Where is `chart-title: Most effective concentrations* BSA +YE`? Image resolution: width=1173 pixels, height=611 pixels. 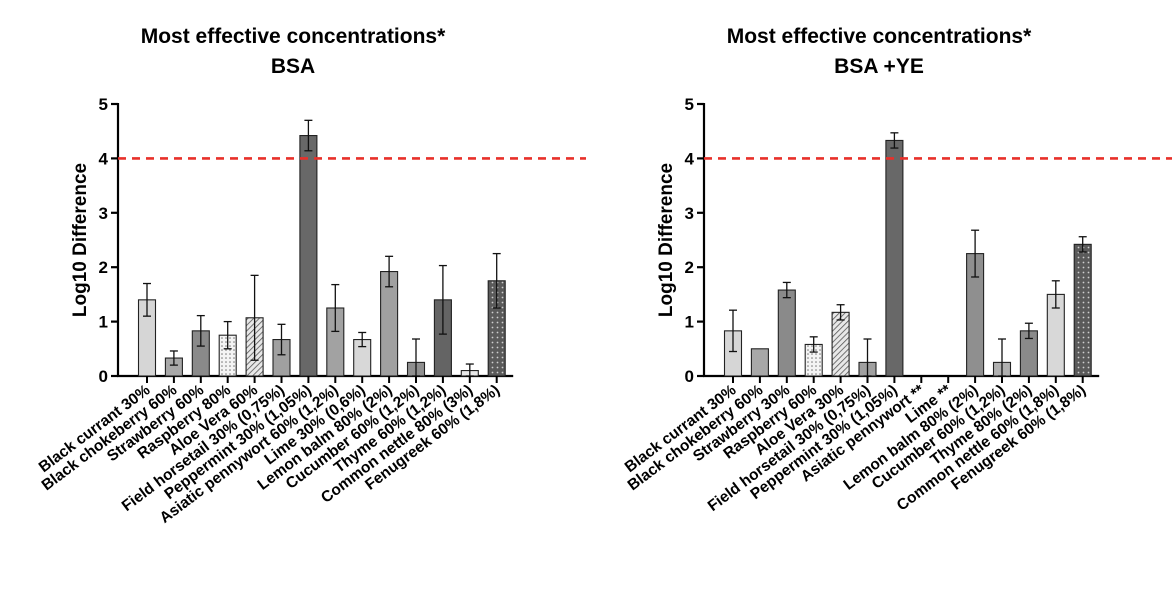 chart-title: Most effective concentrations* BSA +YE is located at coordinates (879, 52).